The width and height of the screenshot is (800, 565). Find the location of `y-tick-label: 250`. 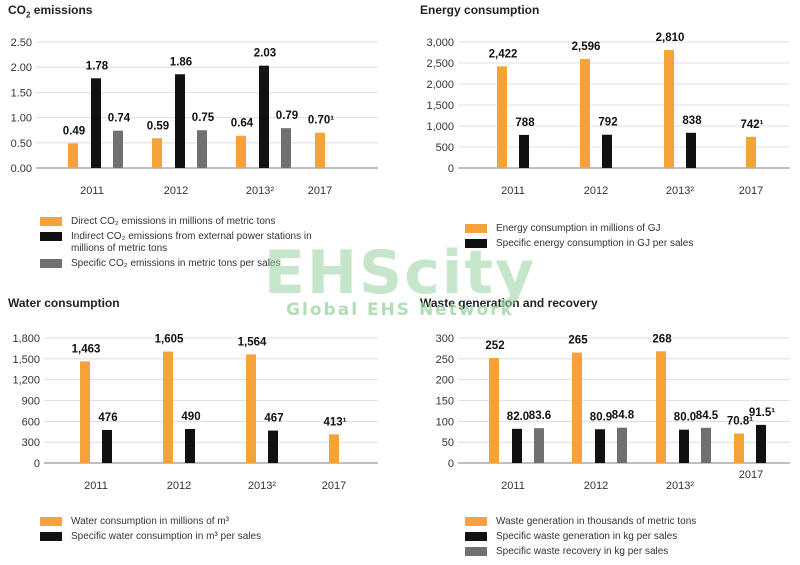

y-tick-label: 250 is located at coordinates (445, 360).